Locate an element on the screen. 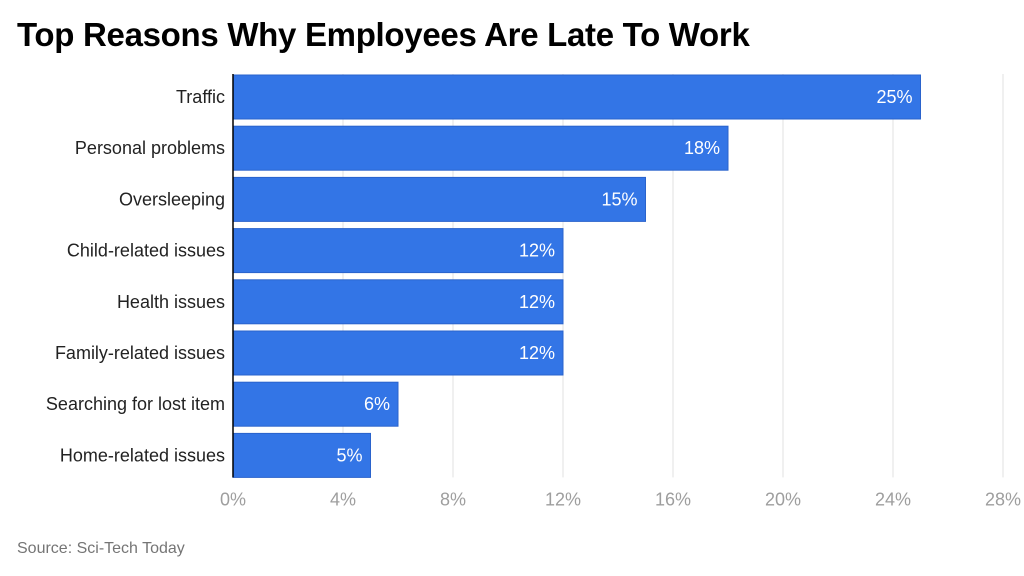  x-tick-label: 28% is located at coordinates (1003, 499).